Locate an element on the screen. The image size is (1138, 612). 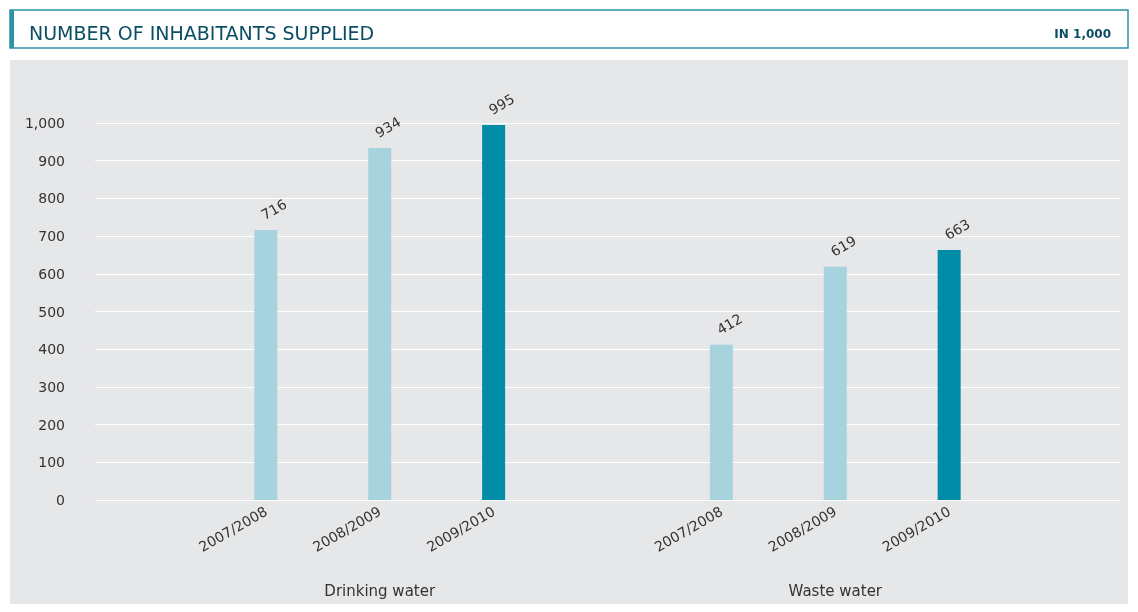
y-tick-label: 1,000 is located at coordinates (44, 123).